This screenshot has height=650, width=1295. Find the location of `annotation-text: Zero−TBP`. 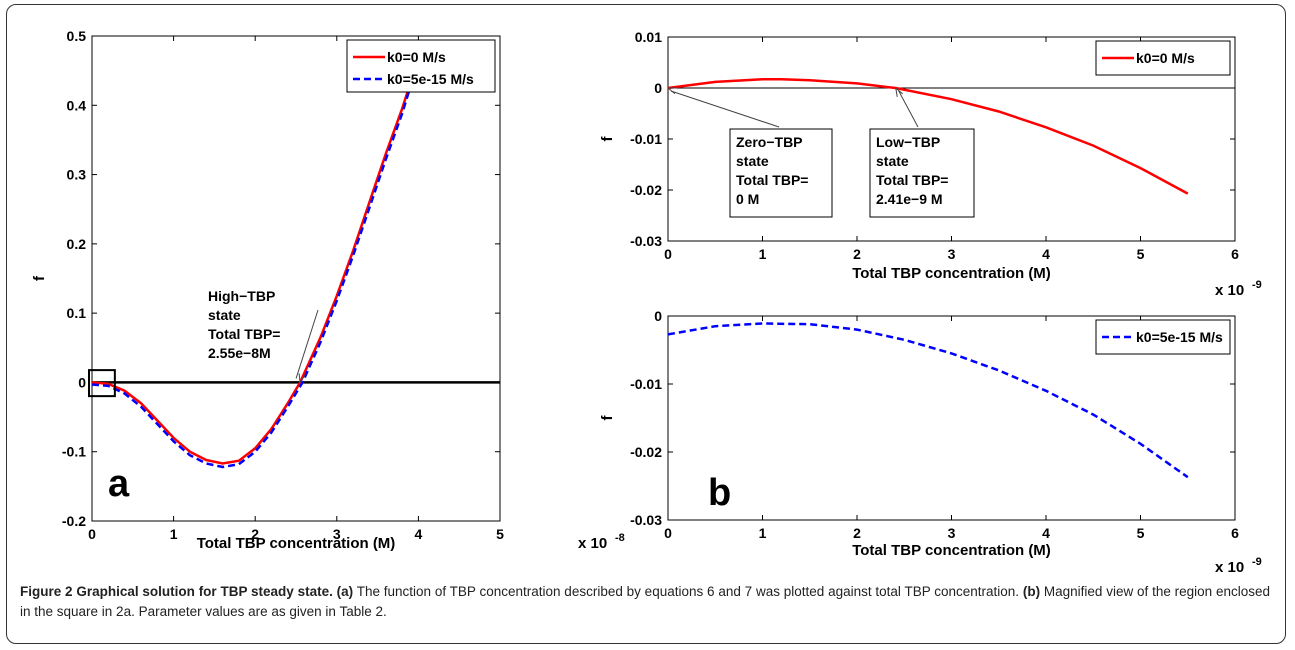

annotation-text: Zero−TBP is located at coordinates (769, 142).